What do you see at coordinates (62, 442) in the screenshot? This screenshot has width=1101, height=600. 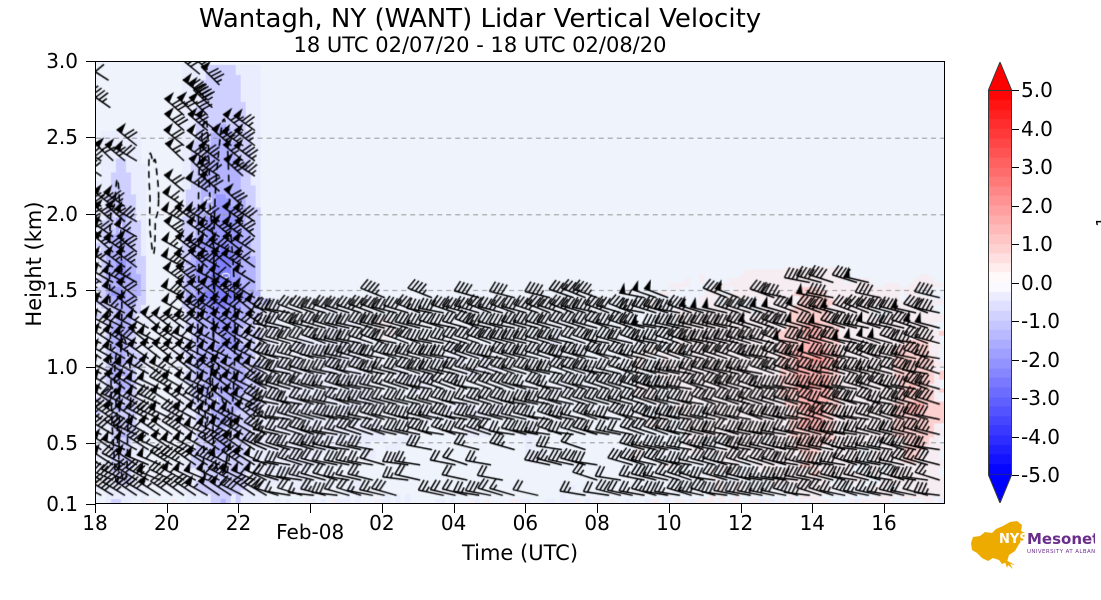 I see `y-tick-label: 0.5` at bounding box center [62, 442].